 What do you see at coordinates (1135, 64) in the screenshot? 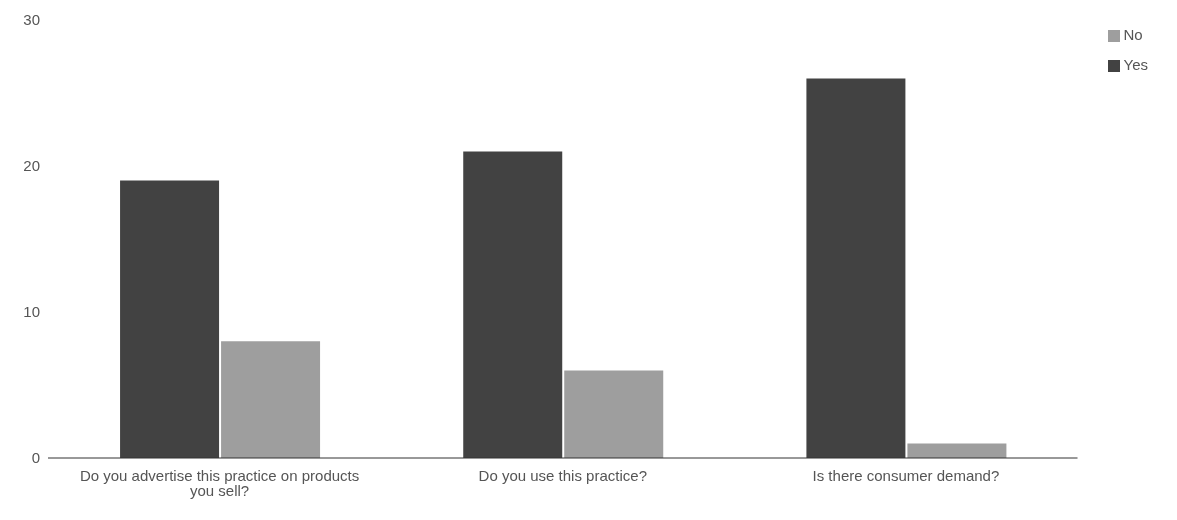
I see `legend-label: Yes` at bounding box center [1135, 64].